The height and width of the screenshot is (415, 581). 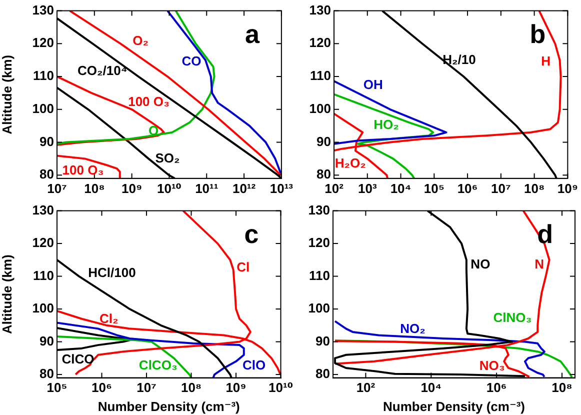 What do you see at coordinates (282, 188) in the screenshot?
I see `x-tick-label: 10¹³` at bounding box center [282, 188].